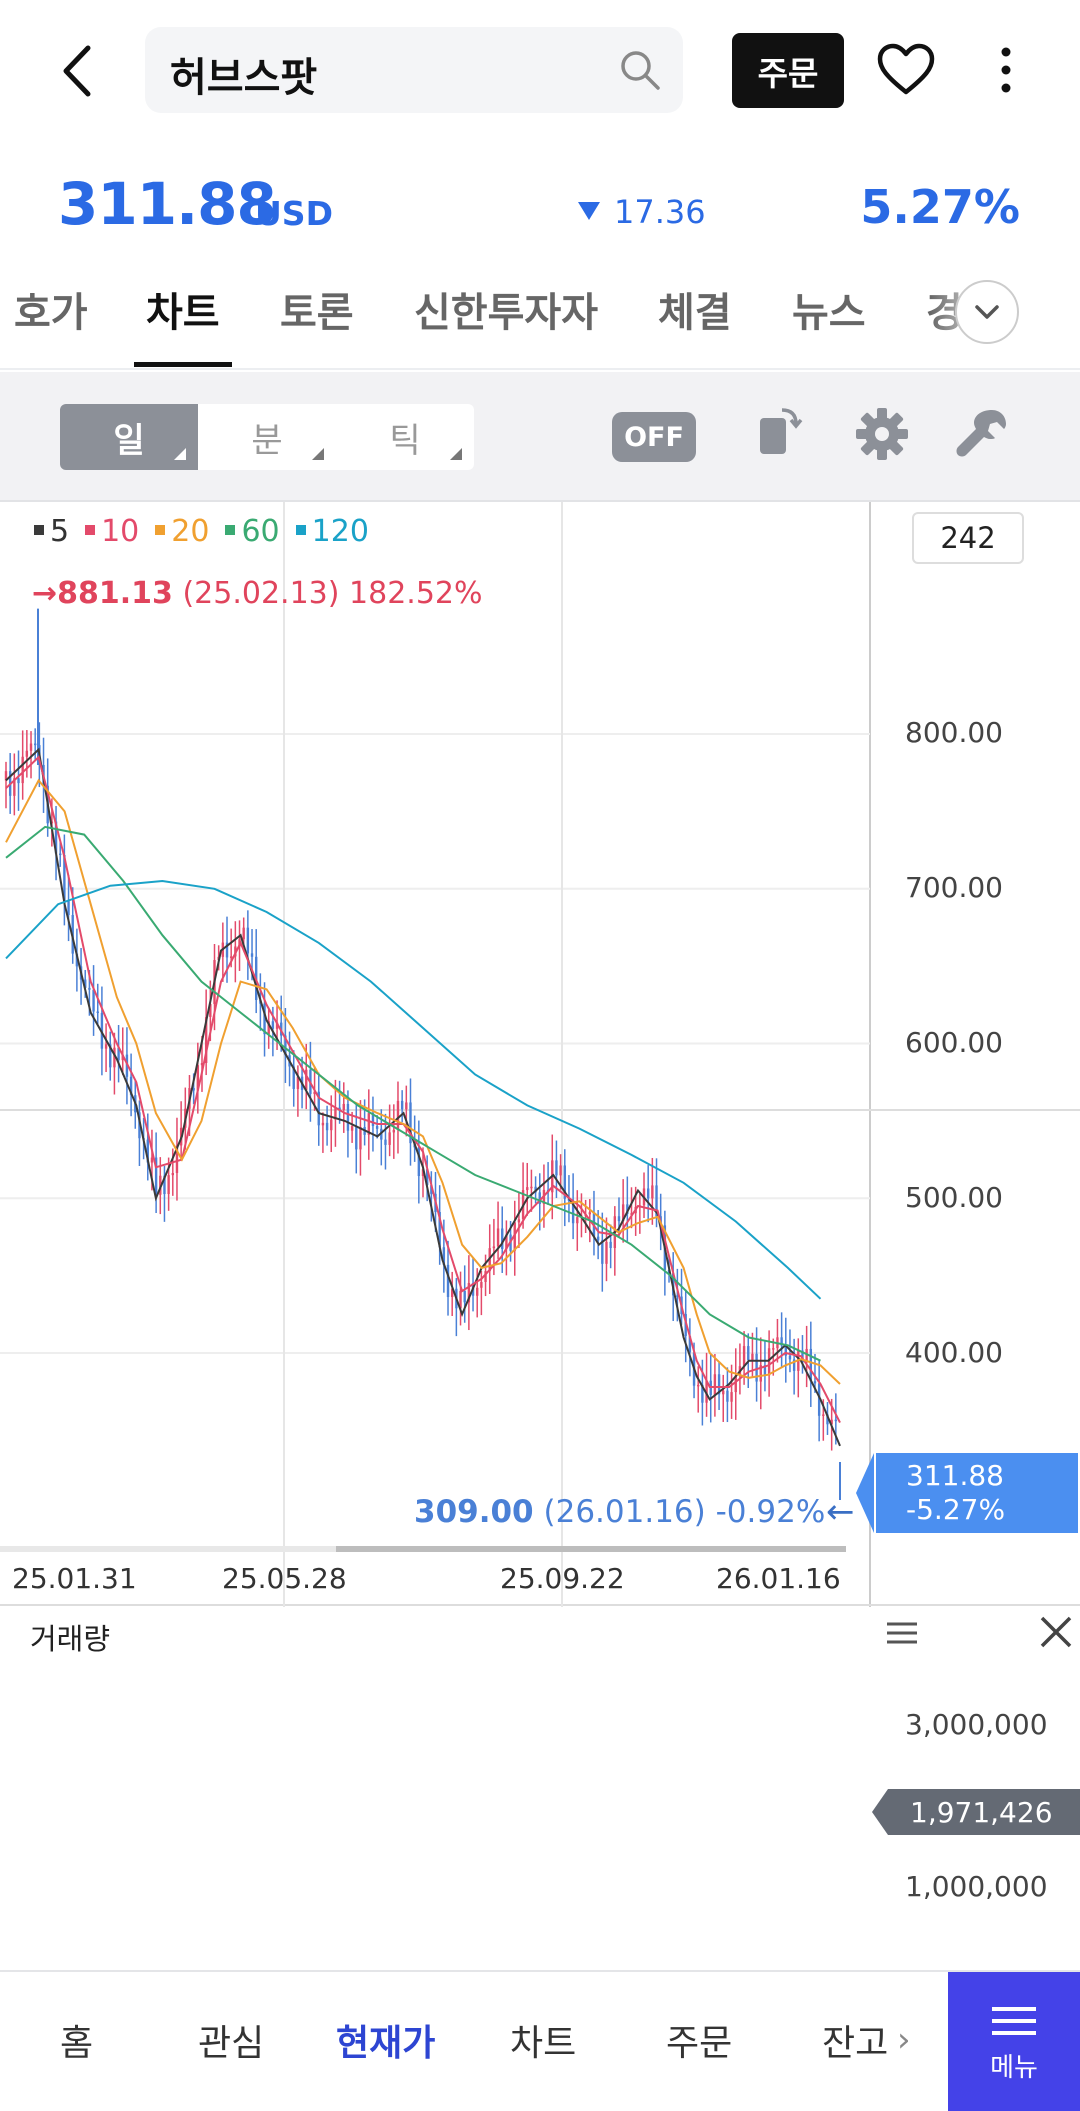 The height and width of the screenshot is (2111, 1080). Describe the element at coordinates (904, 2040) in the screenshot. I see `chevron-right-icon: ›` at that location.